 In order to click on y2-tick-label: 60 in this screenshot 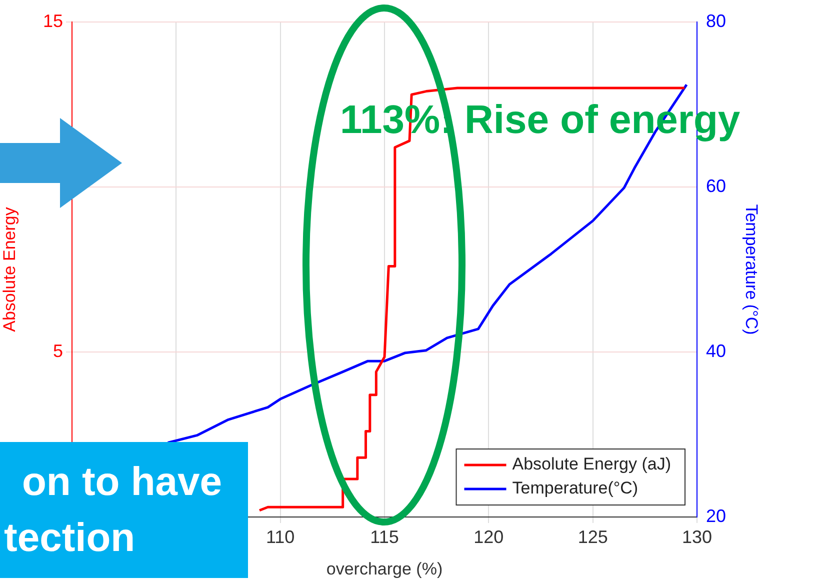, I will do `click(716, 186)`.